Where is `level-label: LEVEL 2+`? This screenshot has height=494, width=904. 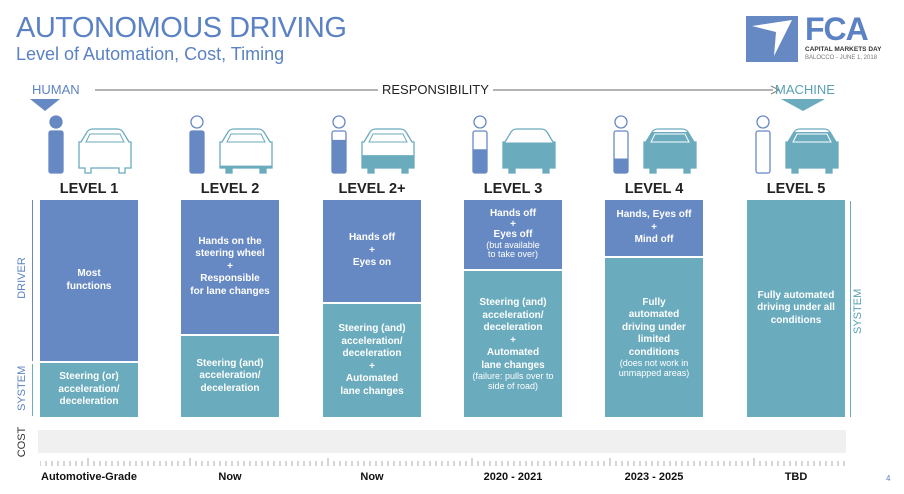 level-label: LEVEL 2+ is located at coordinates (372, 189).